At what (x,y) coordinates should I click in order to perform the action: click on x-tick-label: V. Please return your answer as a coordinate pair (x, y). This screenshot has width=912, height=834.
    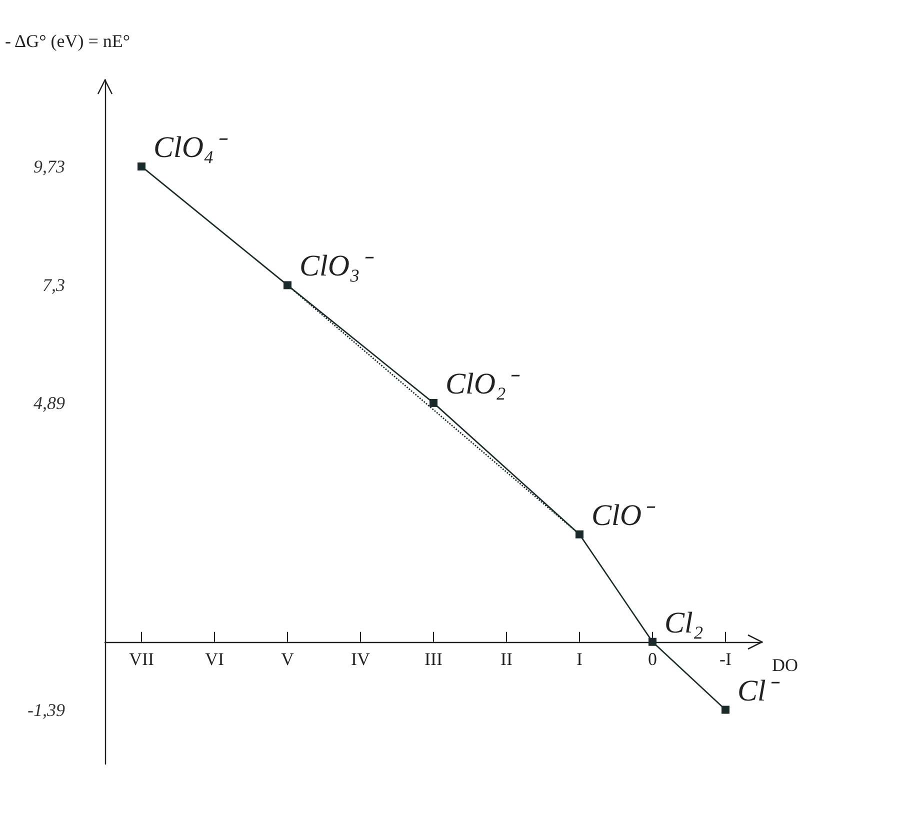
    Looking at the image, I should click on (287, 658).